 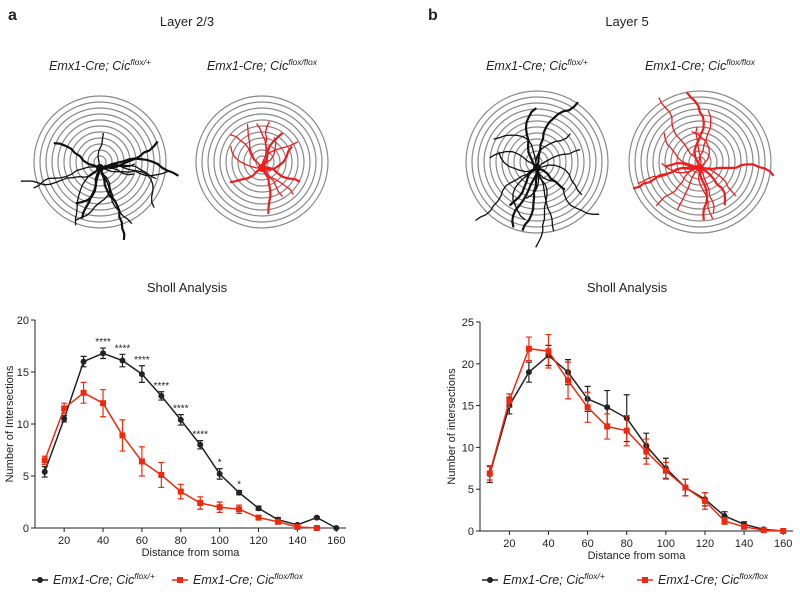 I want to click on soma, so click(x=100, y=168).